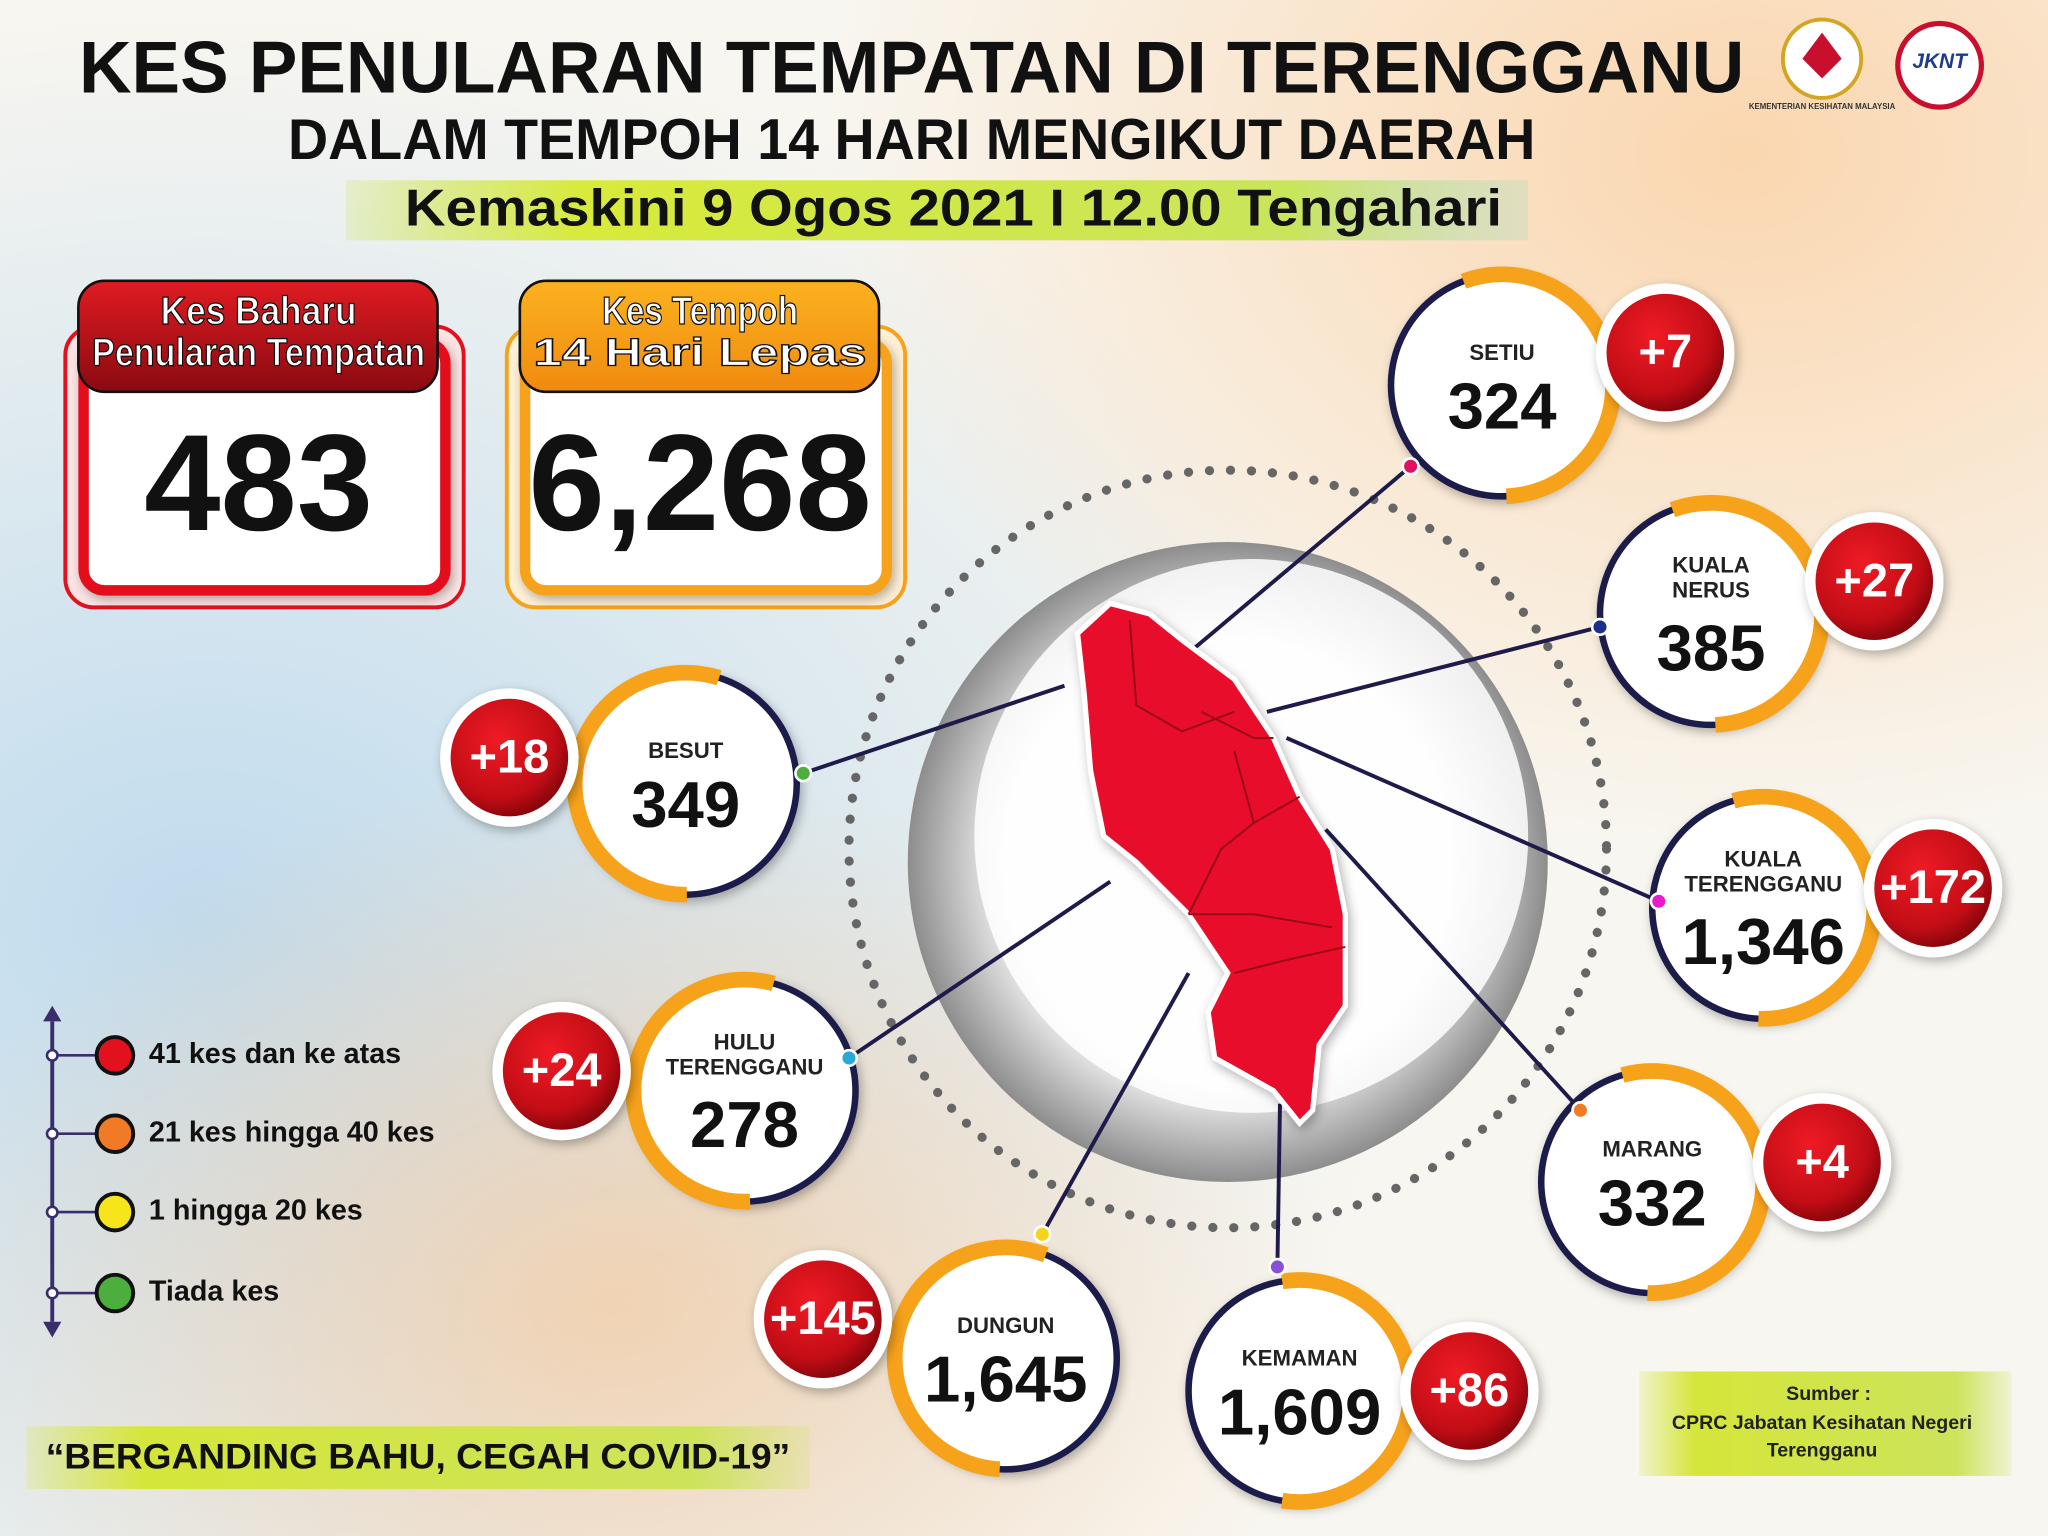  I want to click on logo-caption: KEMENTERIAN KESIHATAN MALAYSIA, so click(1822, 106).